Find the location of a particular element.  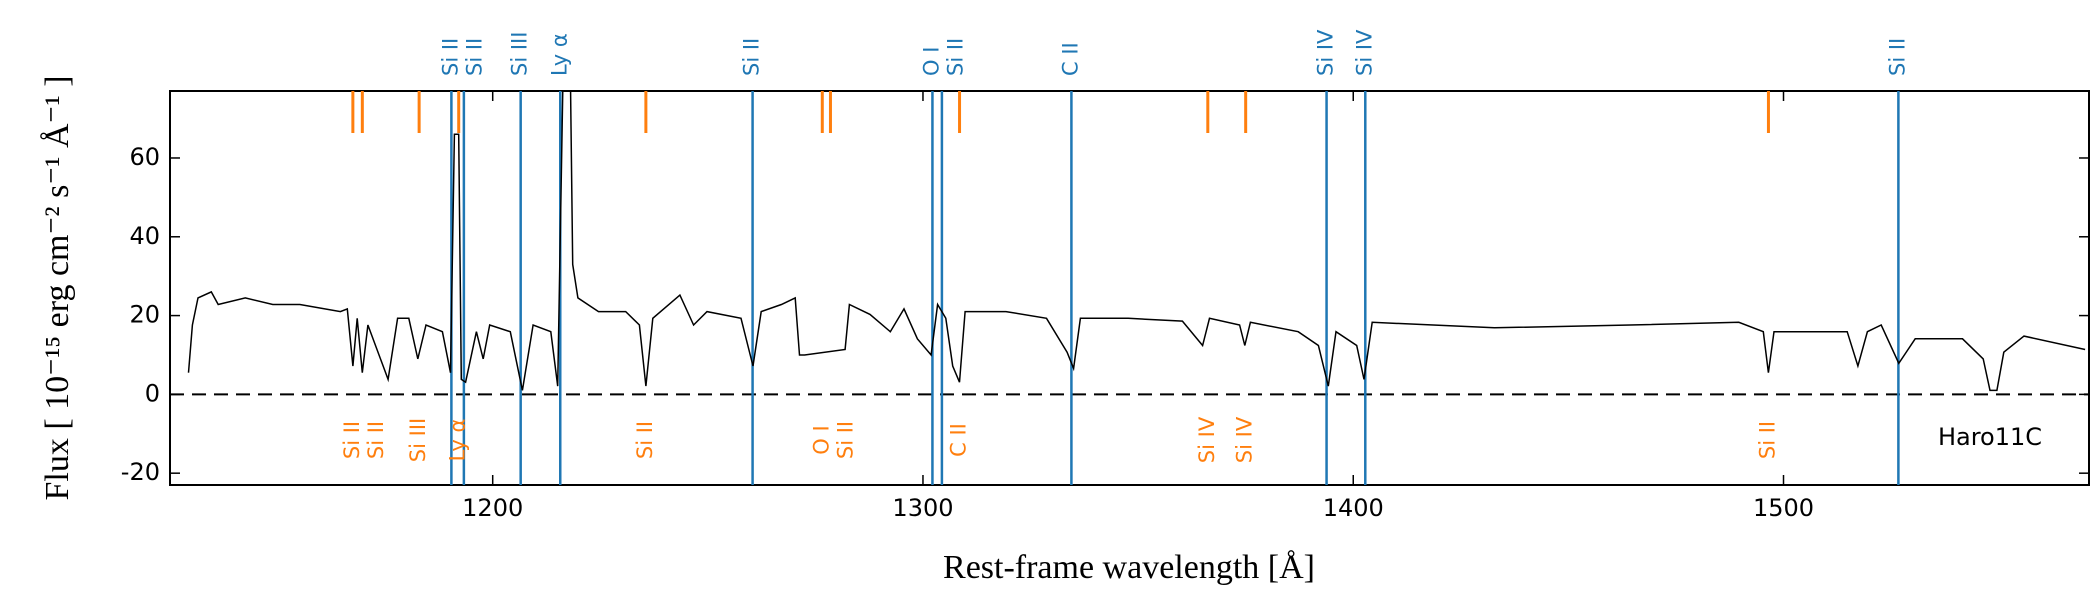

y-tick-label: 60 is located at coordinates (144, 157).